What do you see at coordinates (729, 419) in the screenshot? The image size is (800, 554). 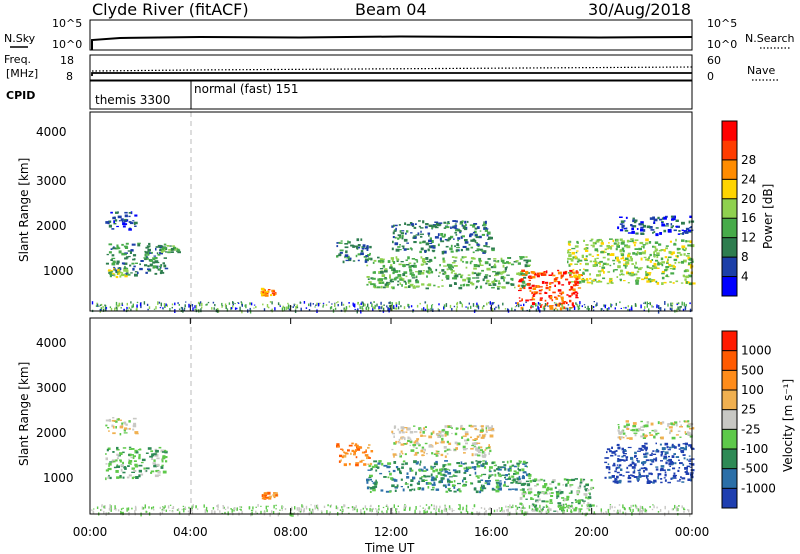 I see `velocity-colorbar-swatch` at bounding box center [729, 419].